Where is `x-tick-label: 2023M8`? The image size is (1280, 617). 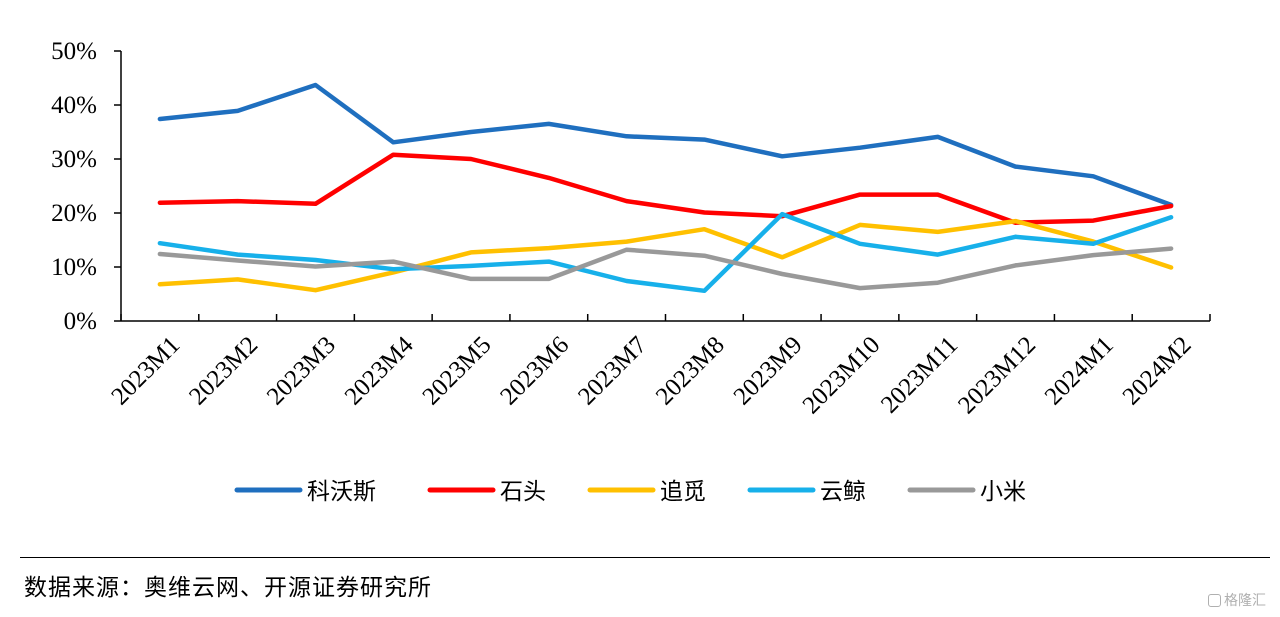
x-tick-label: 2023M8 is located at coordinates (690, 370).